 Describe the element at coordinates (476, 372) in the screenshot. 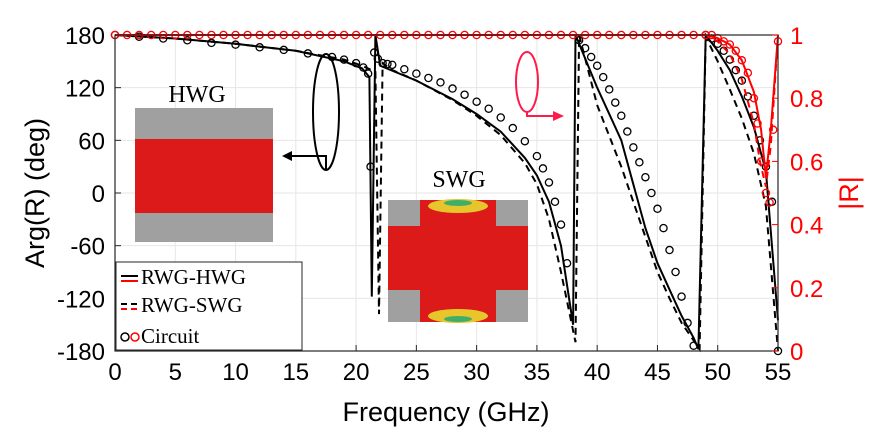

I see `x-tick-label: 30` at that location.